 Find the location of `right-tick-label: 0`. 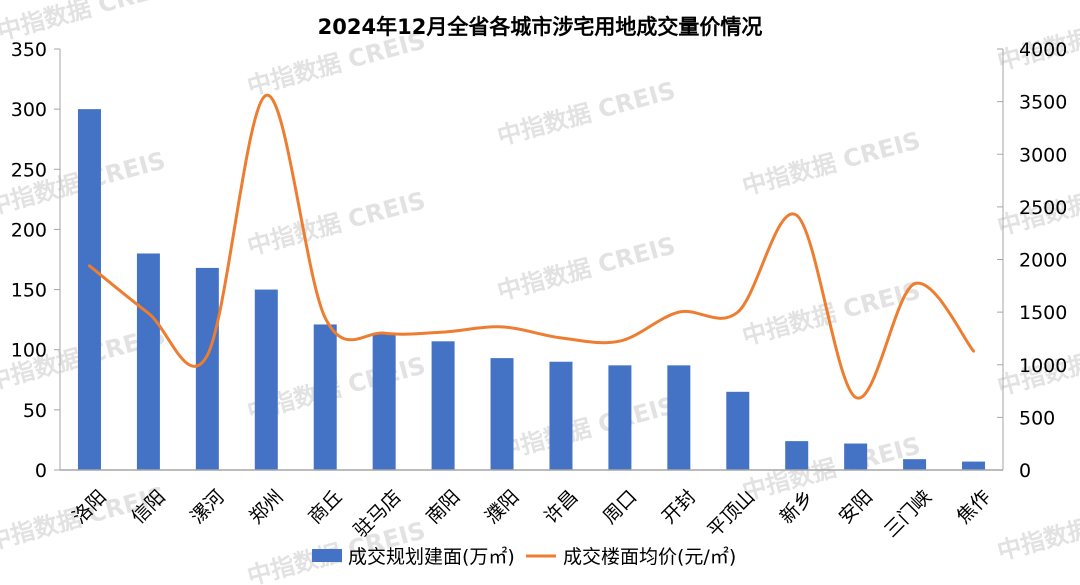

right-tick-label: 0 is located at coordinates (1025, 471).